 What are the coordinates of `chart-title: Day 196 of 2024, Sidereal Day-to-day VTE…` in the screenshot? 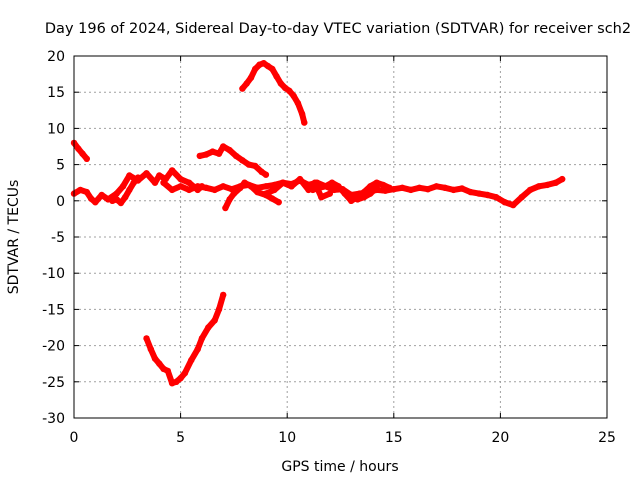 It's located at (338, 29).